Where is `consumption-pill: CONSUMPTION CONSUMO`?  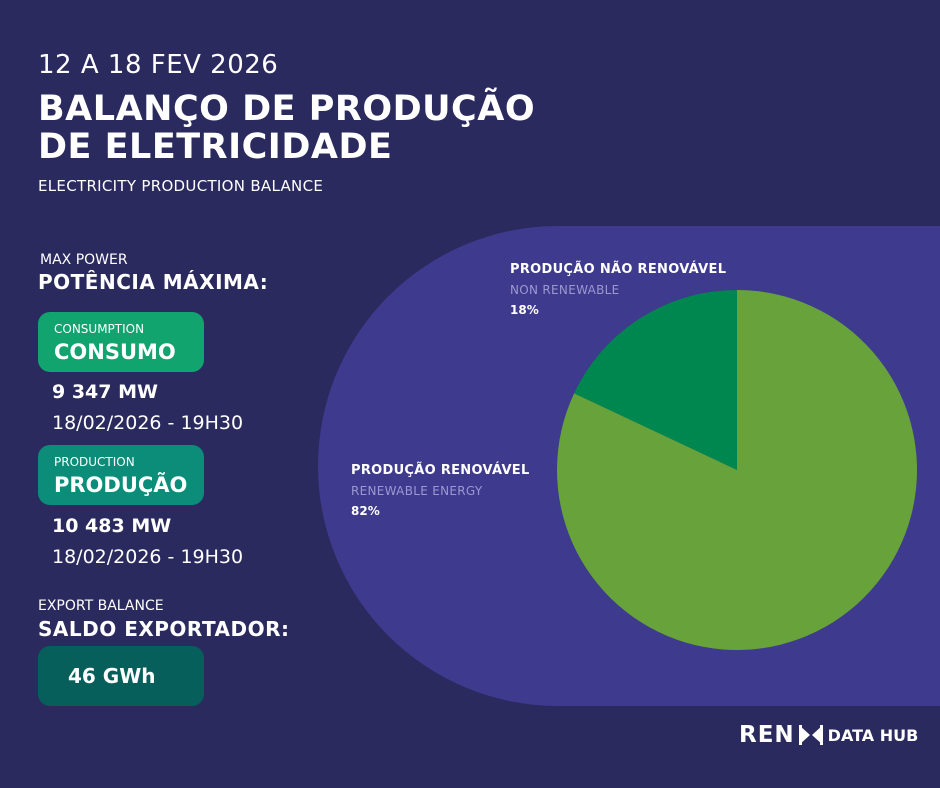
consumption-pill: CONSUMPTION CONSUMO is located at coordinates (121, 342).